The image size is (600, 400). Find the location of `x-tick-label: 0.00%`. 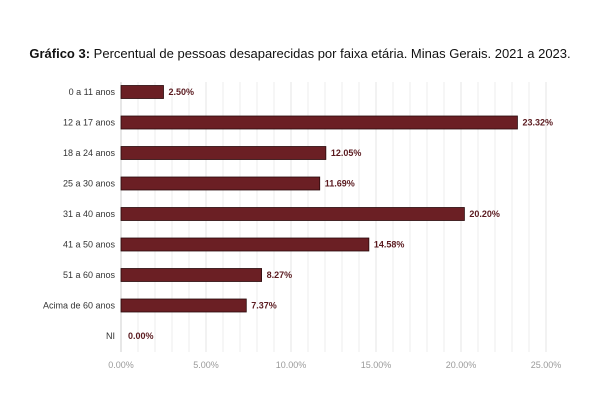

x-tick-label: 0.00% is located at coordinates (121, 365).